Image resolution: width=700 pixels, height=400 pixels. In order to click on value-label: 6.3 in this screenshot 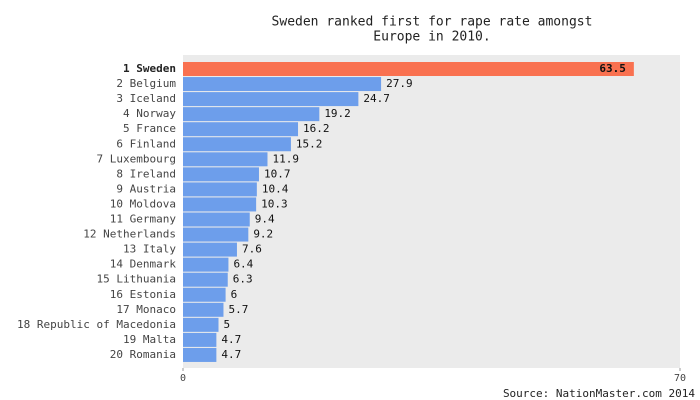, I will do `click(243, 279)`.